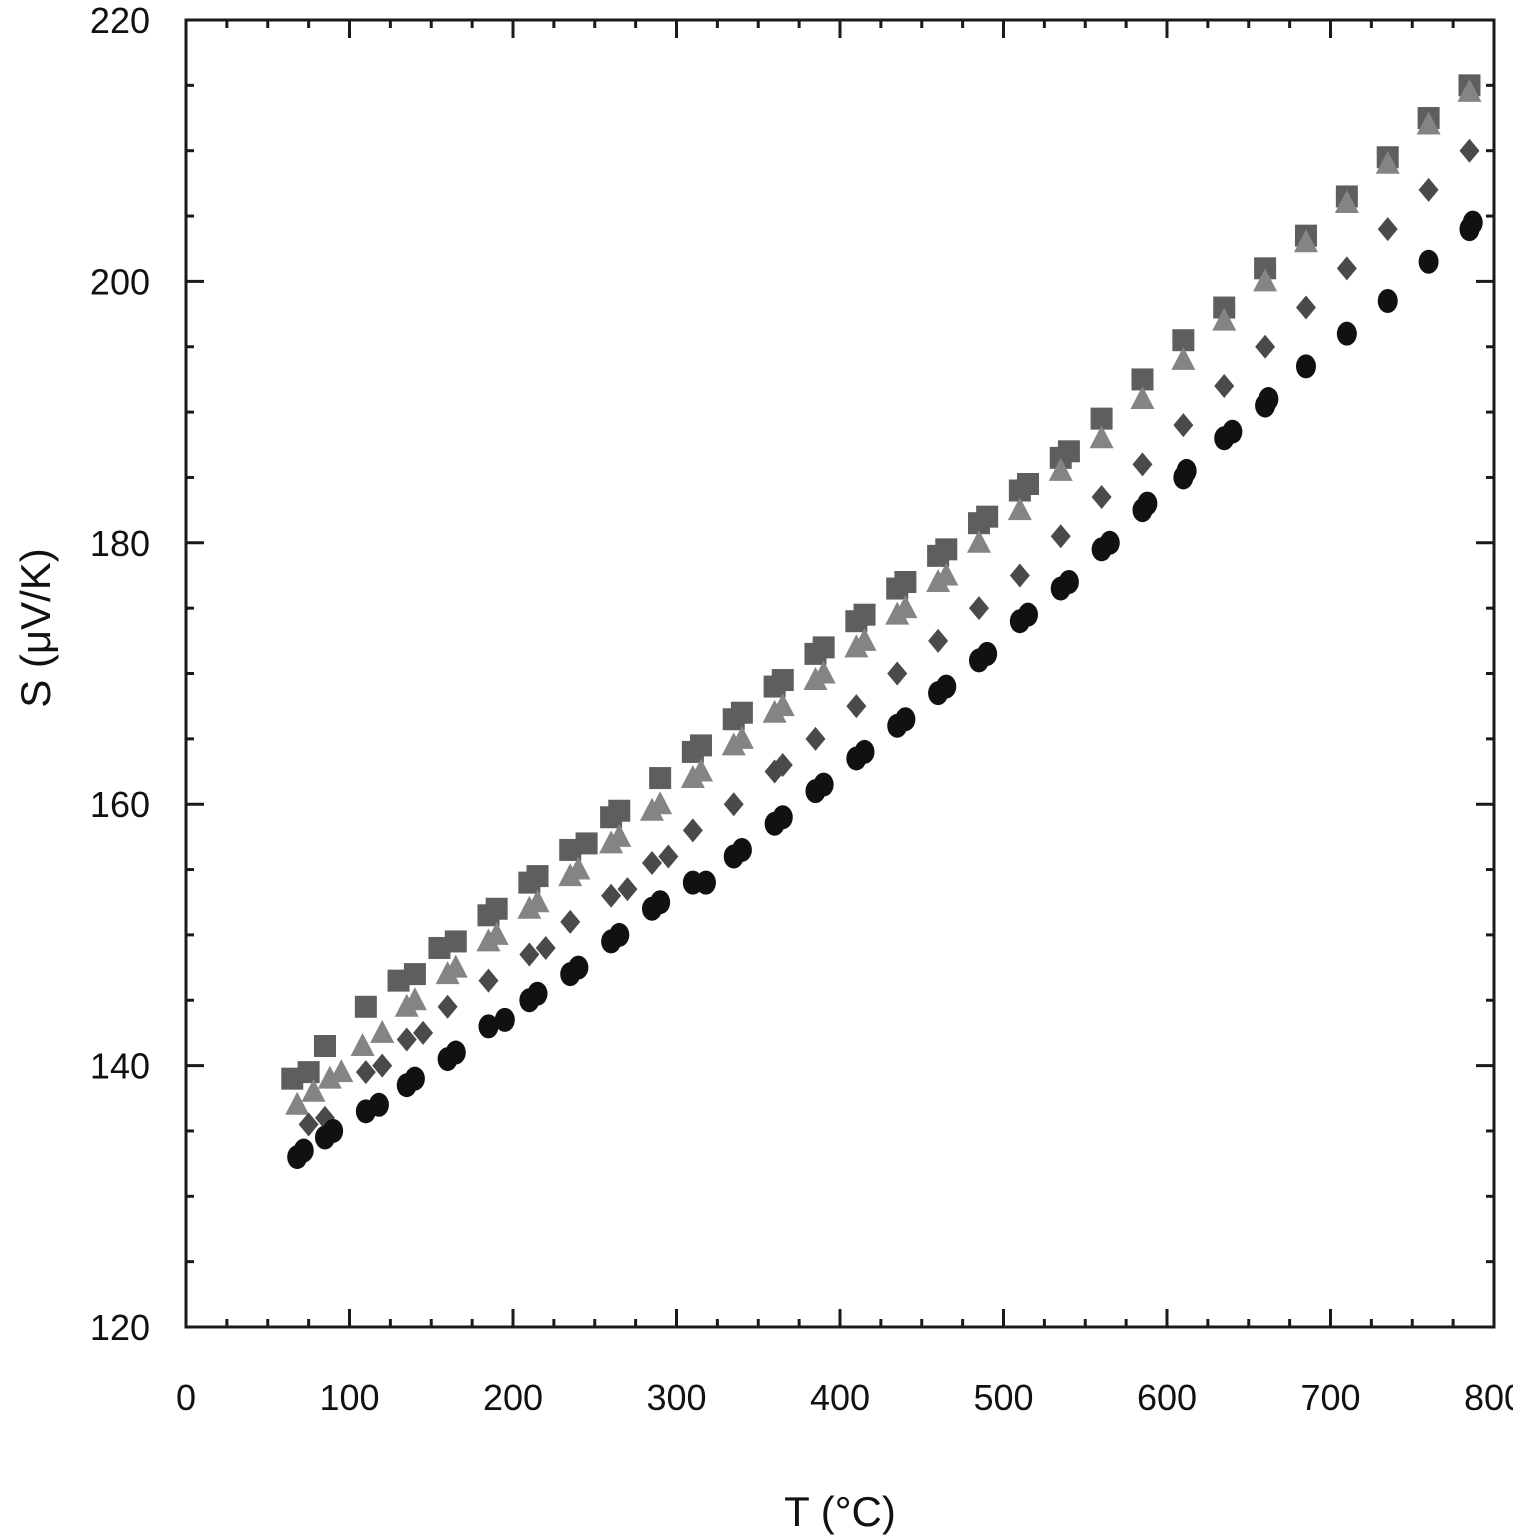  What do you see at coordinates (1003, 1397) in the screenshot?
I see `x-tick-label: 500` at bounding box center [1003, 1397].